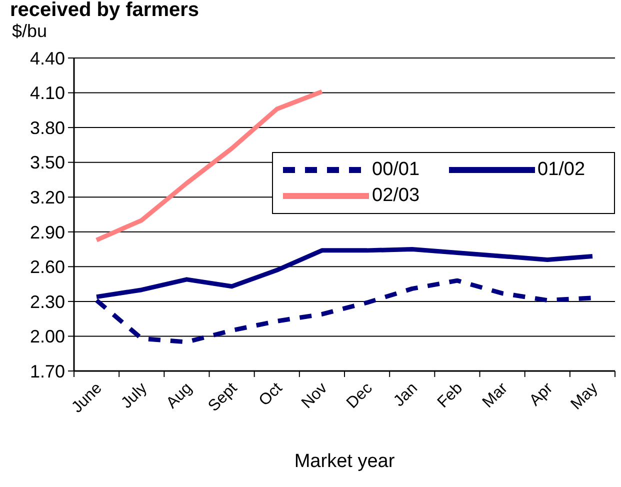  I want to click on y-tick-label: 4.10, so click(47, 93).